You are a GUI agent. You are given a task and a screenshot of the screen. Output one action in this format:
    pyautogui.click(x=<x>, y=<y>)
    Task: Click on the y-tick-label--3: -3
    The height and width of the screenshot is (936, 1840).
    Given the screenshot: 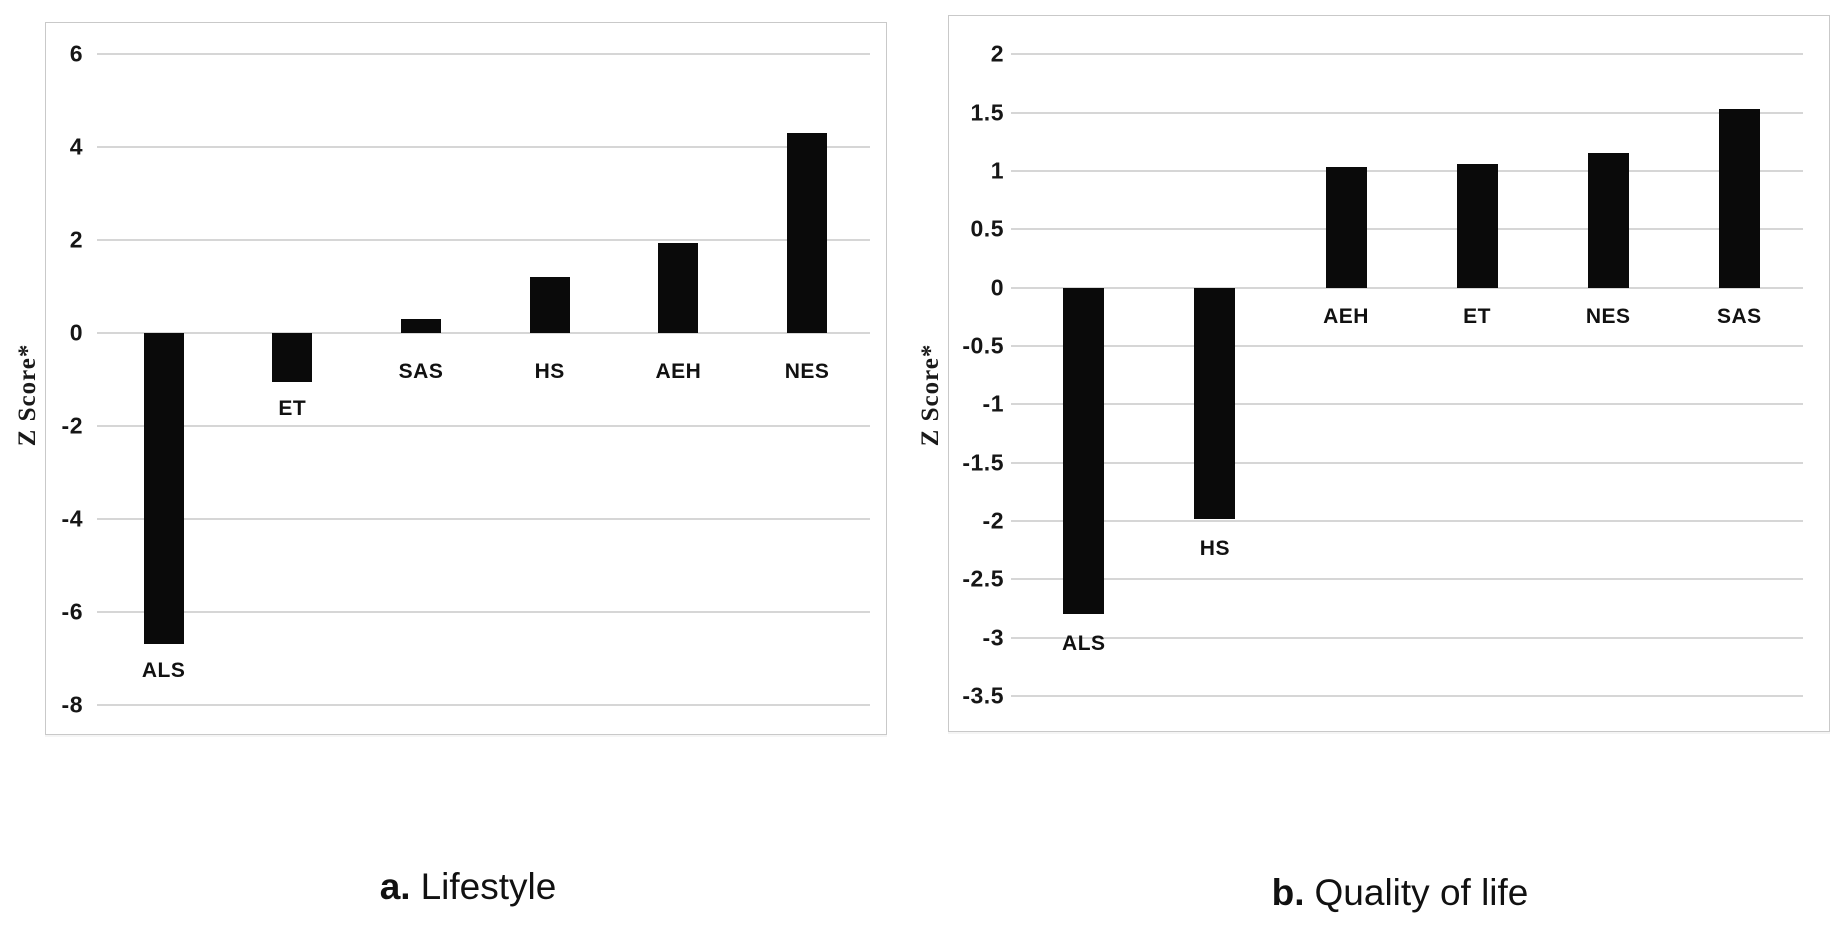 What is the action you would take?
    pyautogui.click(x=993, y=637)
    